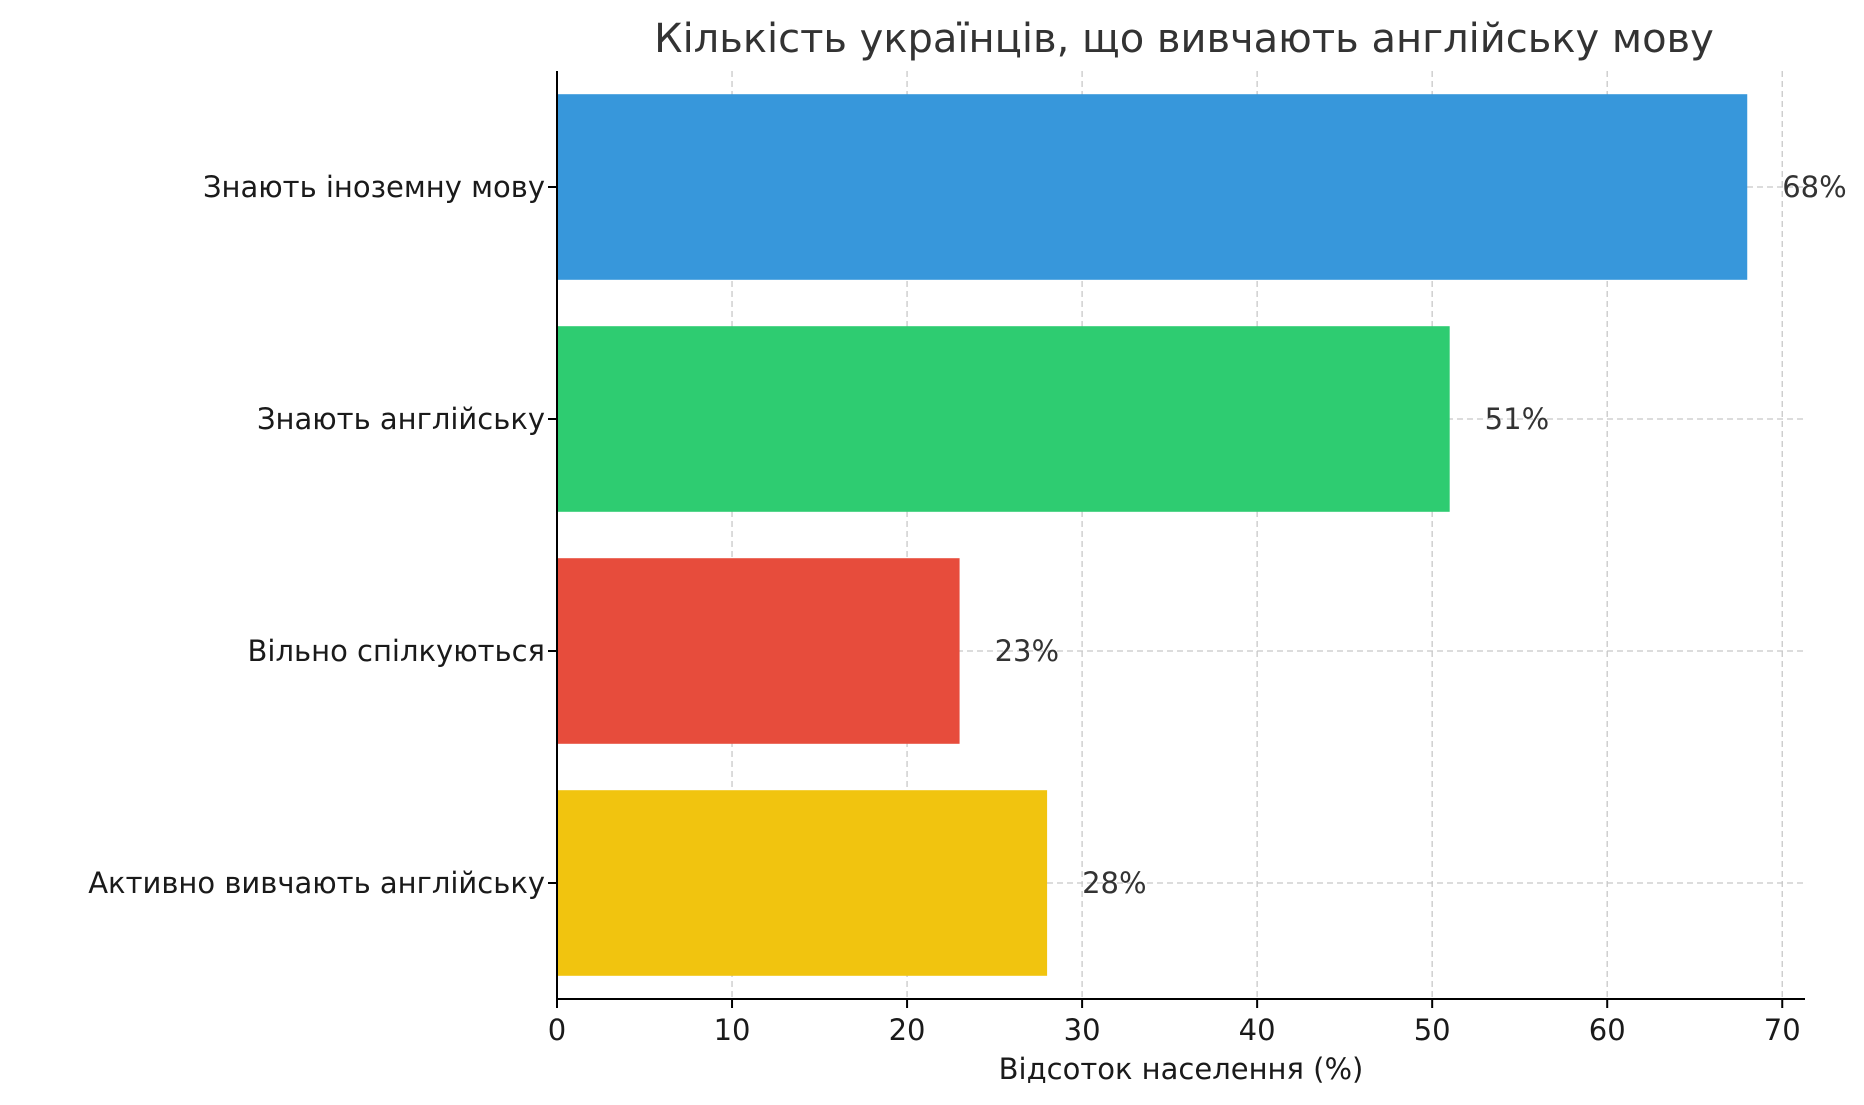  I want to click on x-tick-label: 40, so click(1257, 1030).